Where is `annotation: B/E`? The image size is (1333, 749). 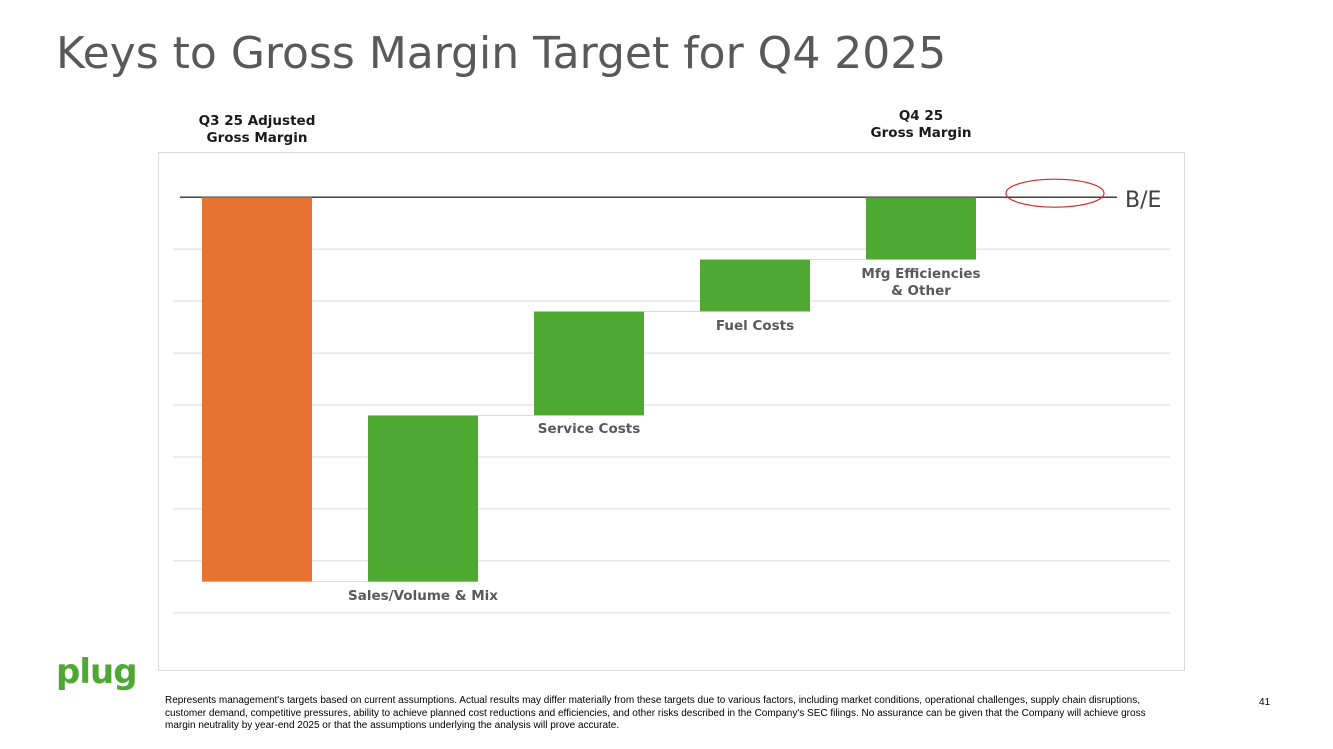 annotation: B/E is located at coordinates (1143, 200).